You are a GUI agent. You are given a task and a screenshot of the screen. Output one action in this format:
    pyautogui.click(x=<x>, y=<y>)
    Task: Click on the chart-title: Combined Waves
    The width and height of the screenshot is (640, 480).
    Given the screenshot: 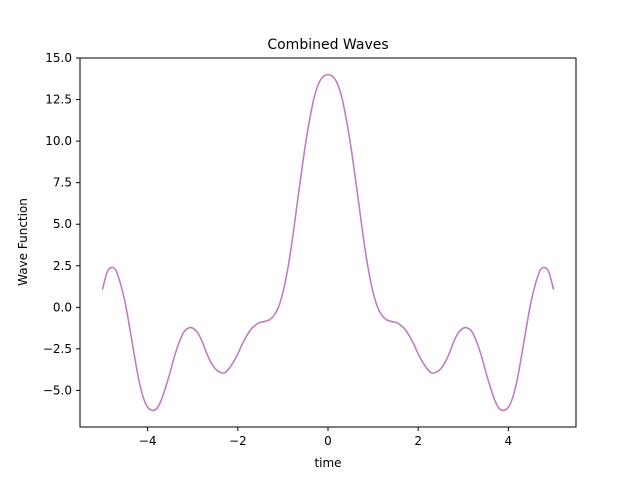 What is the action you would take?
    pyautogui.click(x=327, y=45)
    